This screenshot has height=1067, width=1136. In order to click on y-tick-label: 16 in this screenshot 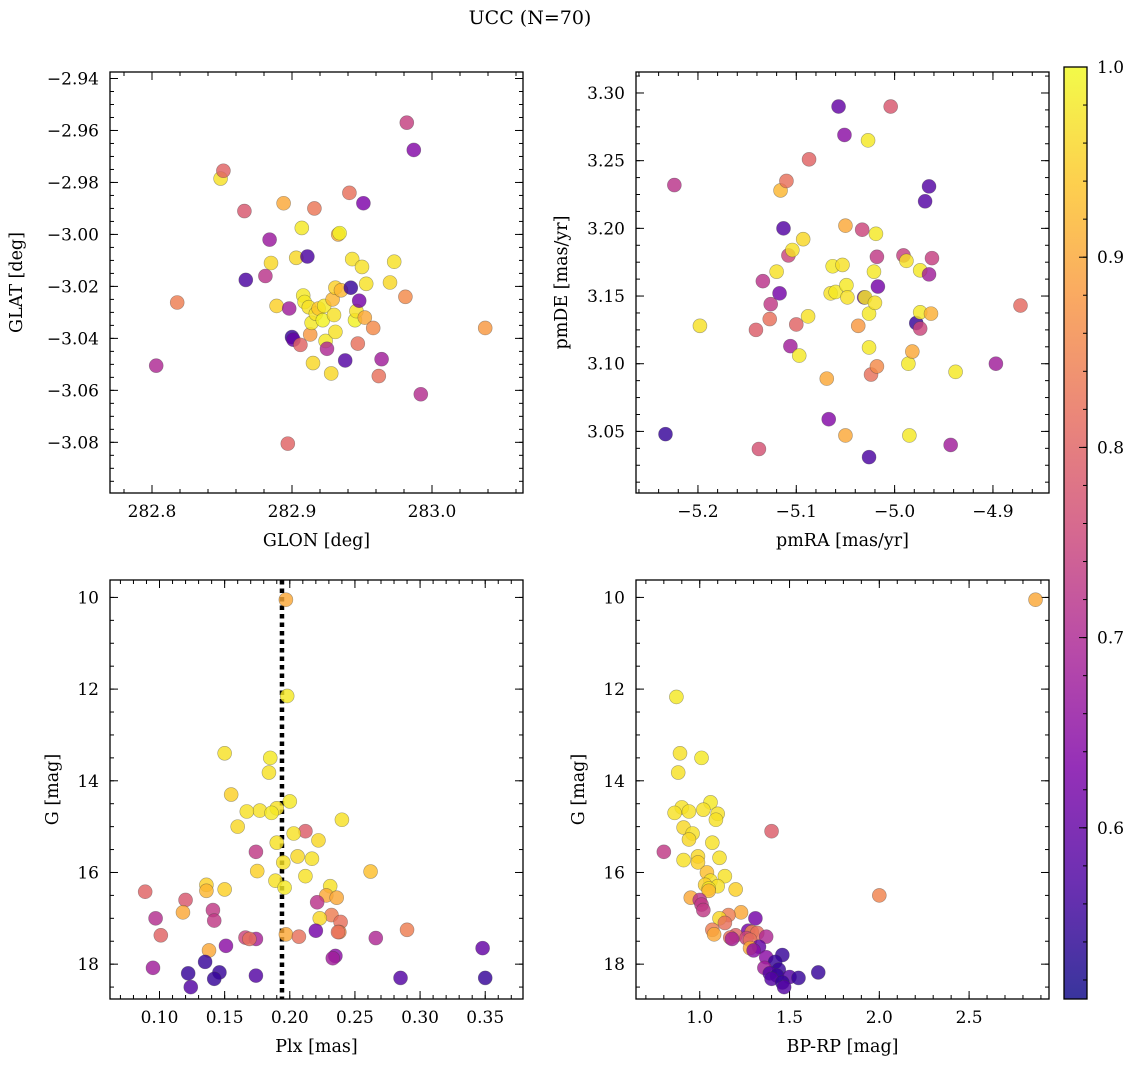, I will do `click(614, 873)`.